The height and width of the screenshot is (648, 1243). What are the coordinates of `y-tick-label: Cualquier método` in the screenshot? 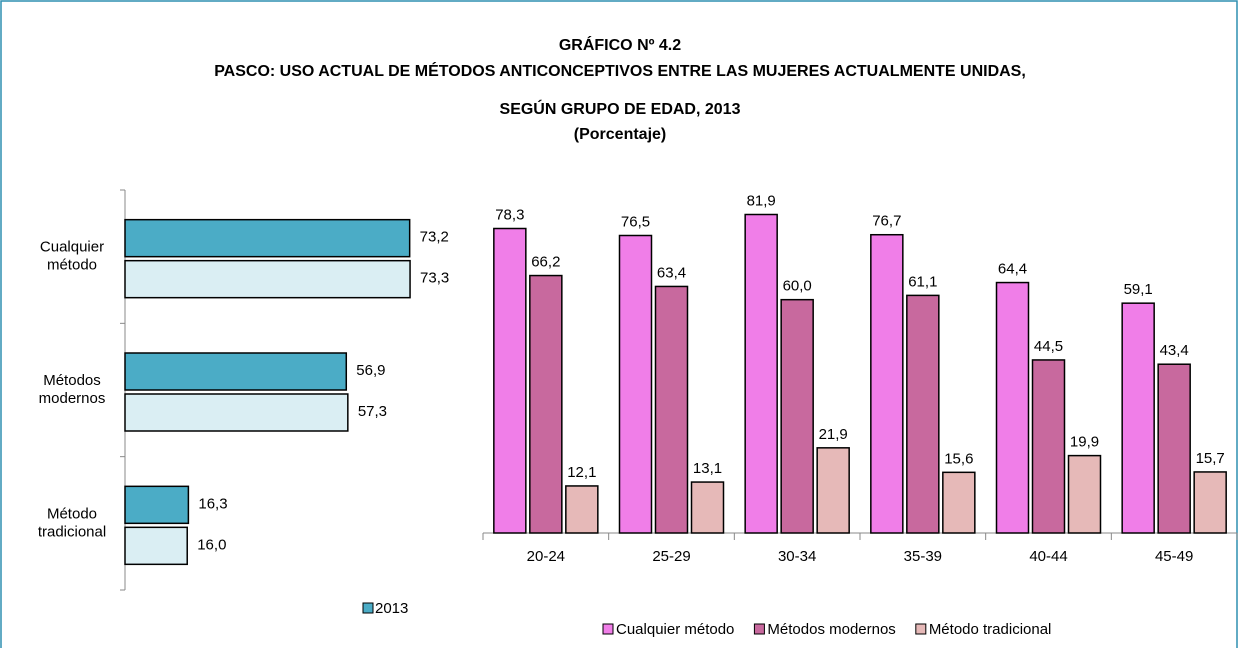 It's located at (72, 256).